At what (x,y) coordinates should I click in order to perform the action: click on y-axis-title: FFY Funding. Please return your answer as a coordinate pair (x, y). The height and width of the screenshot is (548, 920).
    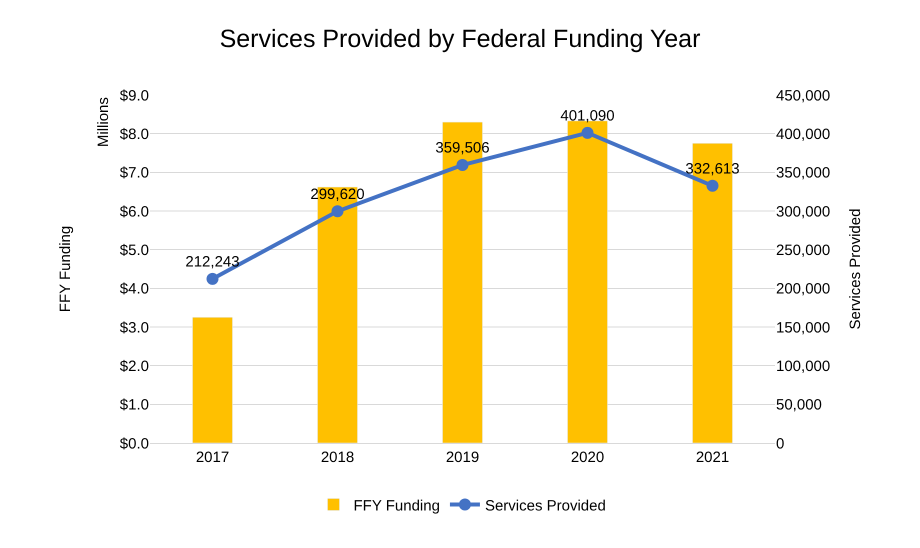
    Looking at the image, I should click on (65, 269).